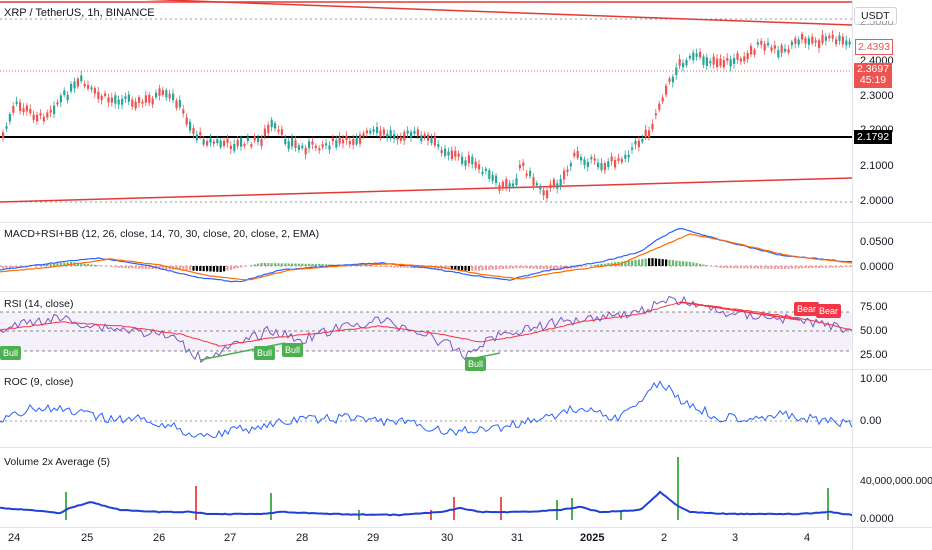 The image size is (932, 550). I want to click on macd-axis: 0.0500 0.0000, so click(892, 256).